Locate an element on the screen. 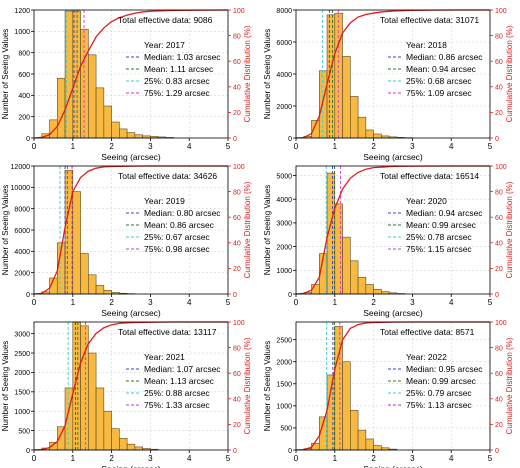  total-data-label: Total effective data: 13117 is located at coordinates (167, 332).